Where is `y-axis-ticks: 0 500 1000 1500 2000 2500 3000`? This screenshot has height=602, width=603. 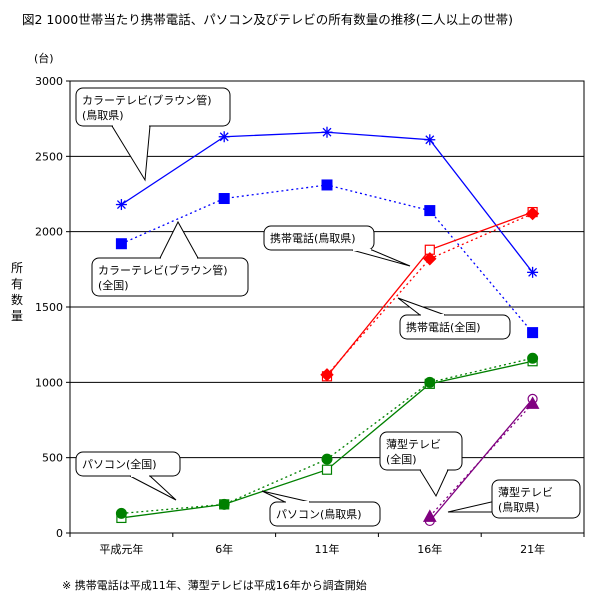
y-axis-ticks: 0 500 1000 1500 2000 2500 3000 is located at coordinates (52, 307).